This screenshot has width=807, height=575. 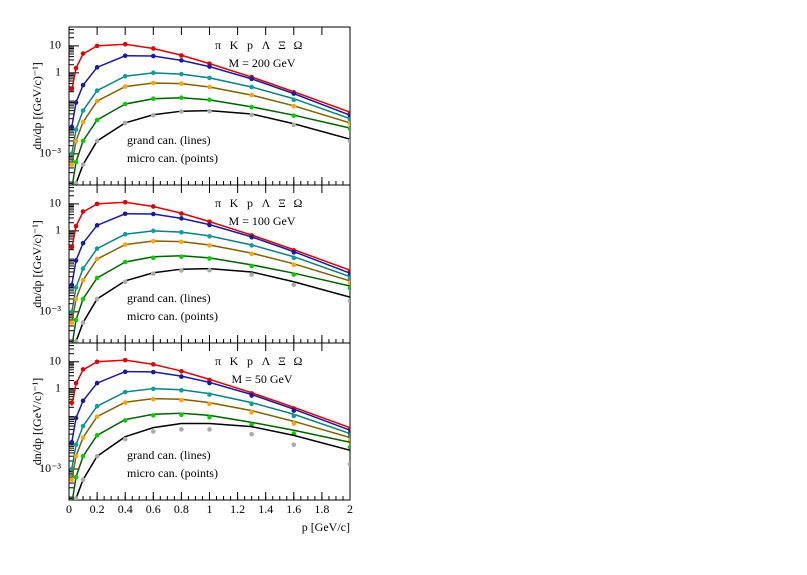 What do you see at coordinates (69, 509) in the screenshot?
I see `x-tick-label: 0` at bounding box center [69, 509].